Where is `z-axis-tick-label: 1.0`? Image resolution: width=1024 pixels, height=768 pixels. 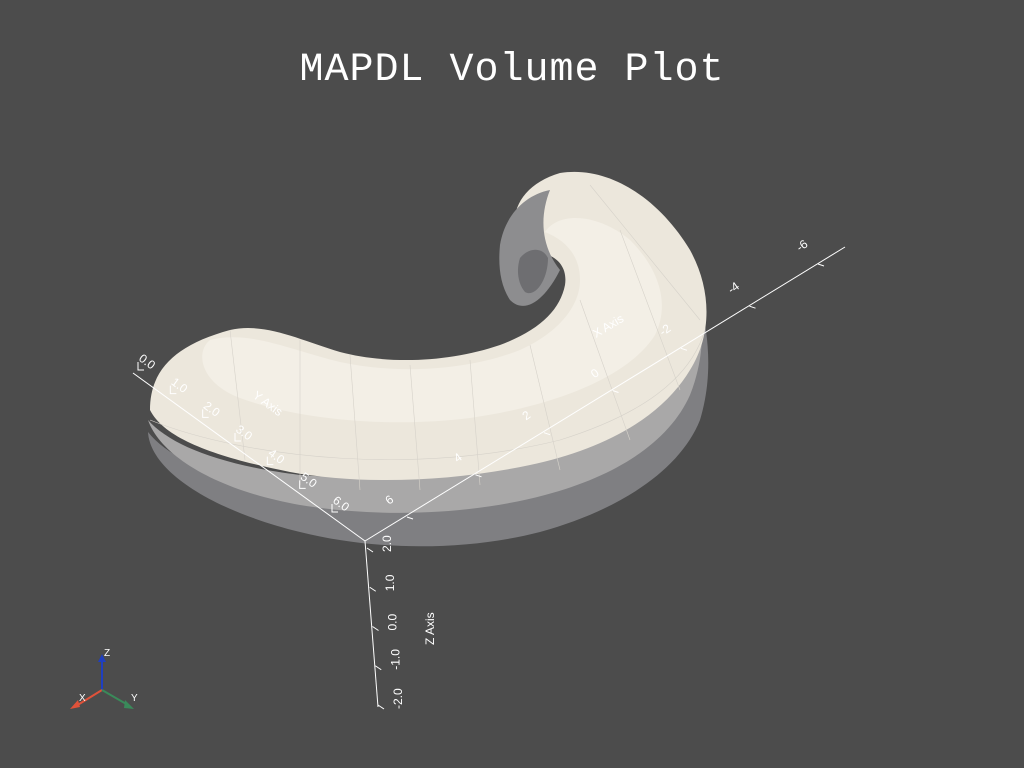 z-axis-tick-label: 1.0 is located at coordinates (390, 582).